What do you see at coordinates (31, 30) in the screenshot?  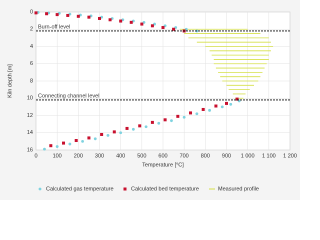 I see `y-tick-label: 2` at bounding box center [31, 30].